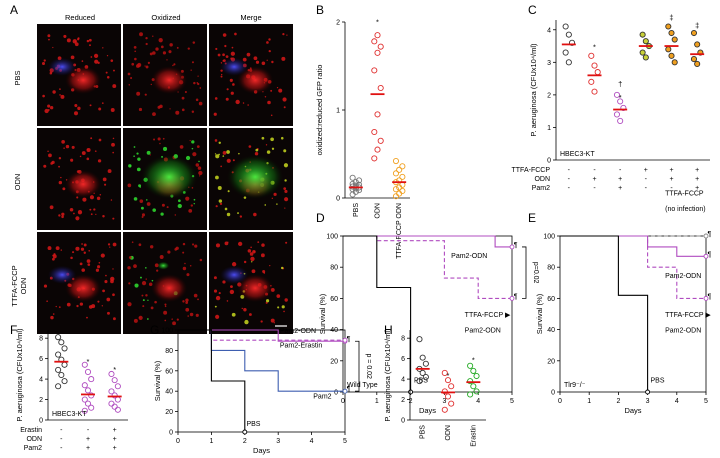  I want to click on y-tick-label: 2, so click(403, 400).